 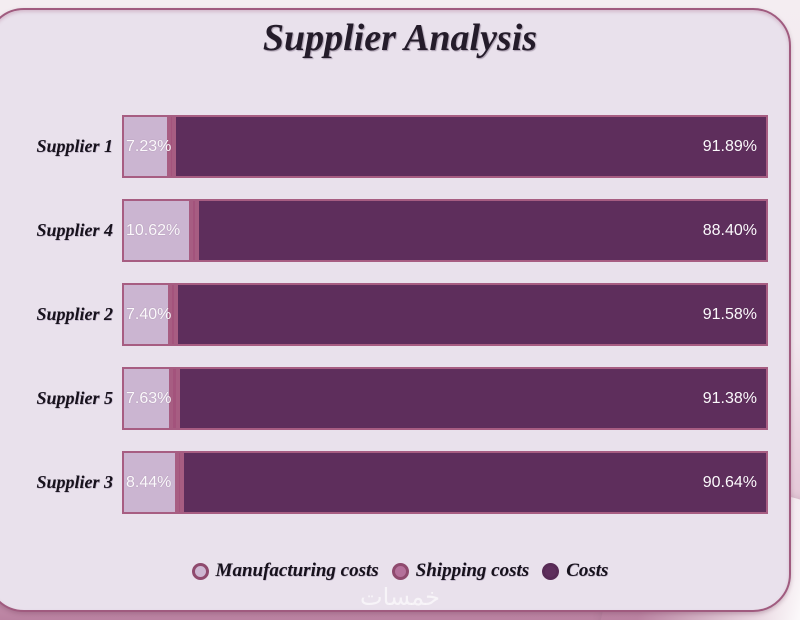 I want to click on chart-title: Supplier Analysis, so click(x=400, y=38).